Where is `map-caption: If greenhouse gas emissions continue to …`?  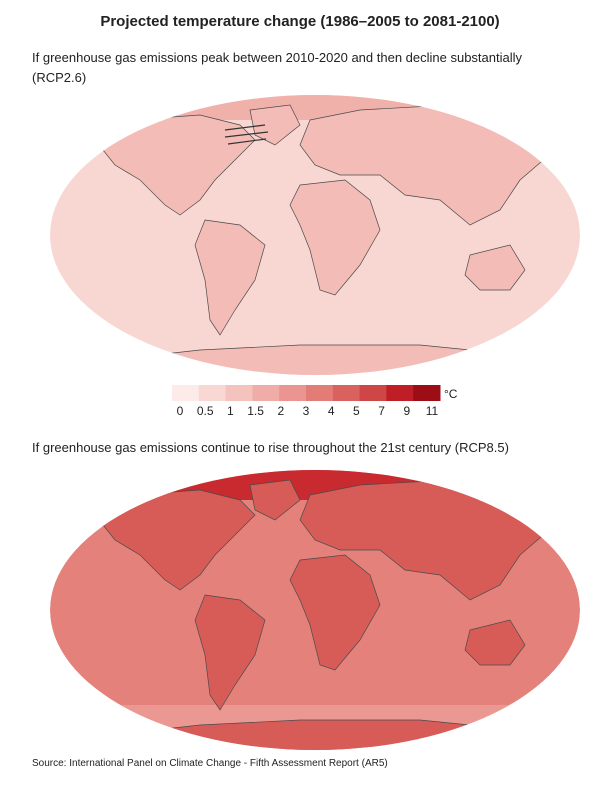
map-caption: If greenhouse gas emissions continue to … is located at coordinates (270, 447).